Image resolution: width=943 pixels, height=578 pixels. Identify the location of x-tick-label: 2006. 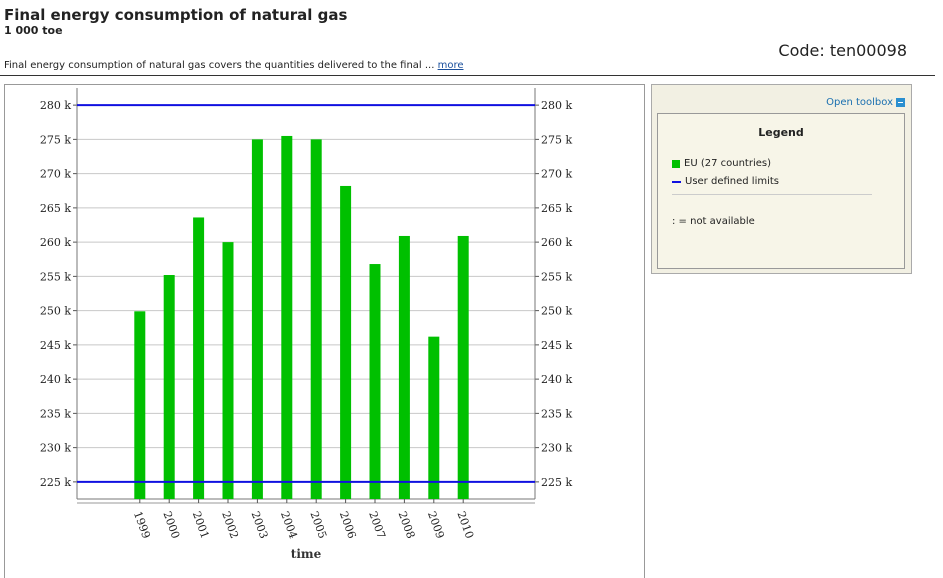
(348, 525).